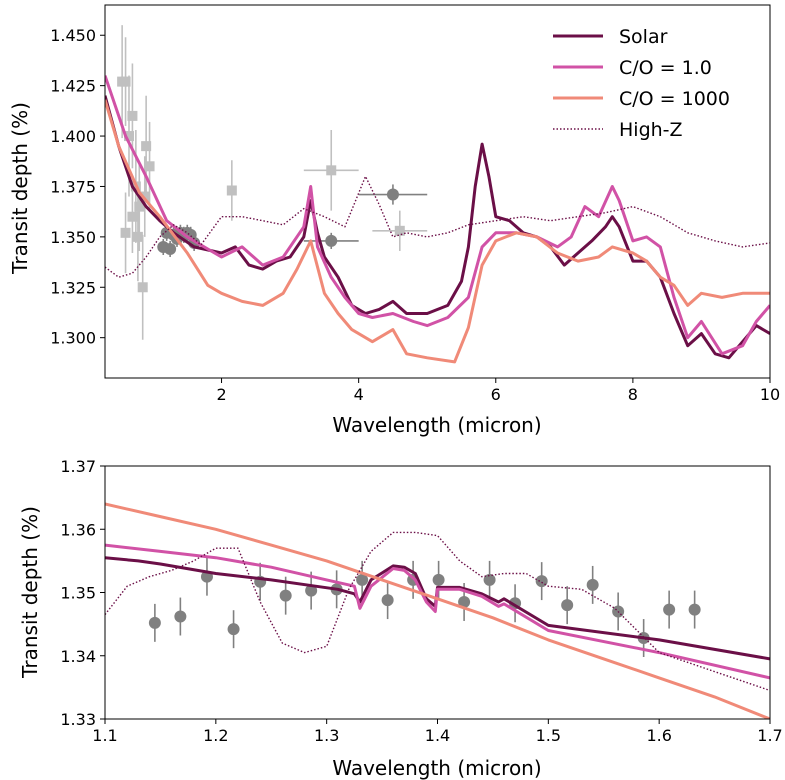 The width and height of the screenshot is (785, 780). What do you see at coordinates (633, 394) in the screenshot?
I see `x-tick-label: 8` at bounding box center [633, 394].